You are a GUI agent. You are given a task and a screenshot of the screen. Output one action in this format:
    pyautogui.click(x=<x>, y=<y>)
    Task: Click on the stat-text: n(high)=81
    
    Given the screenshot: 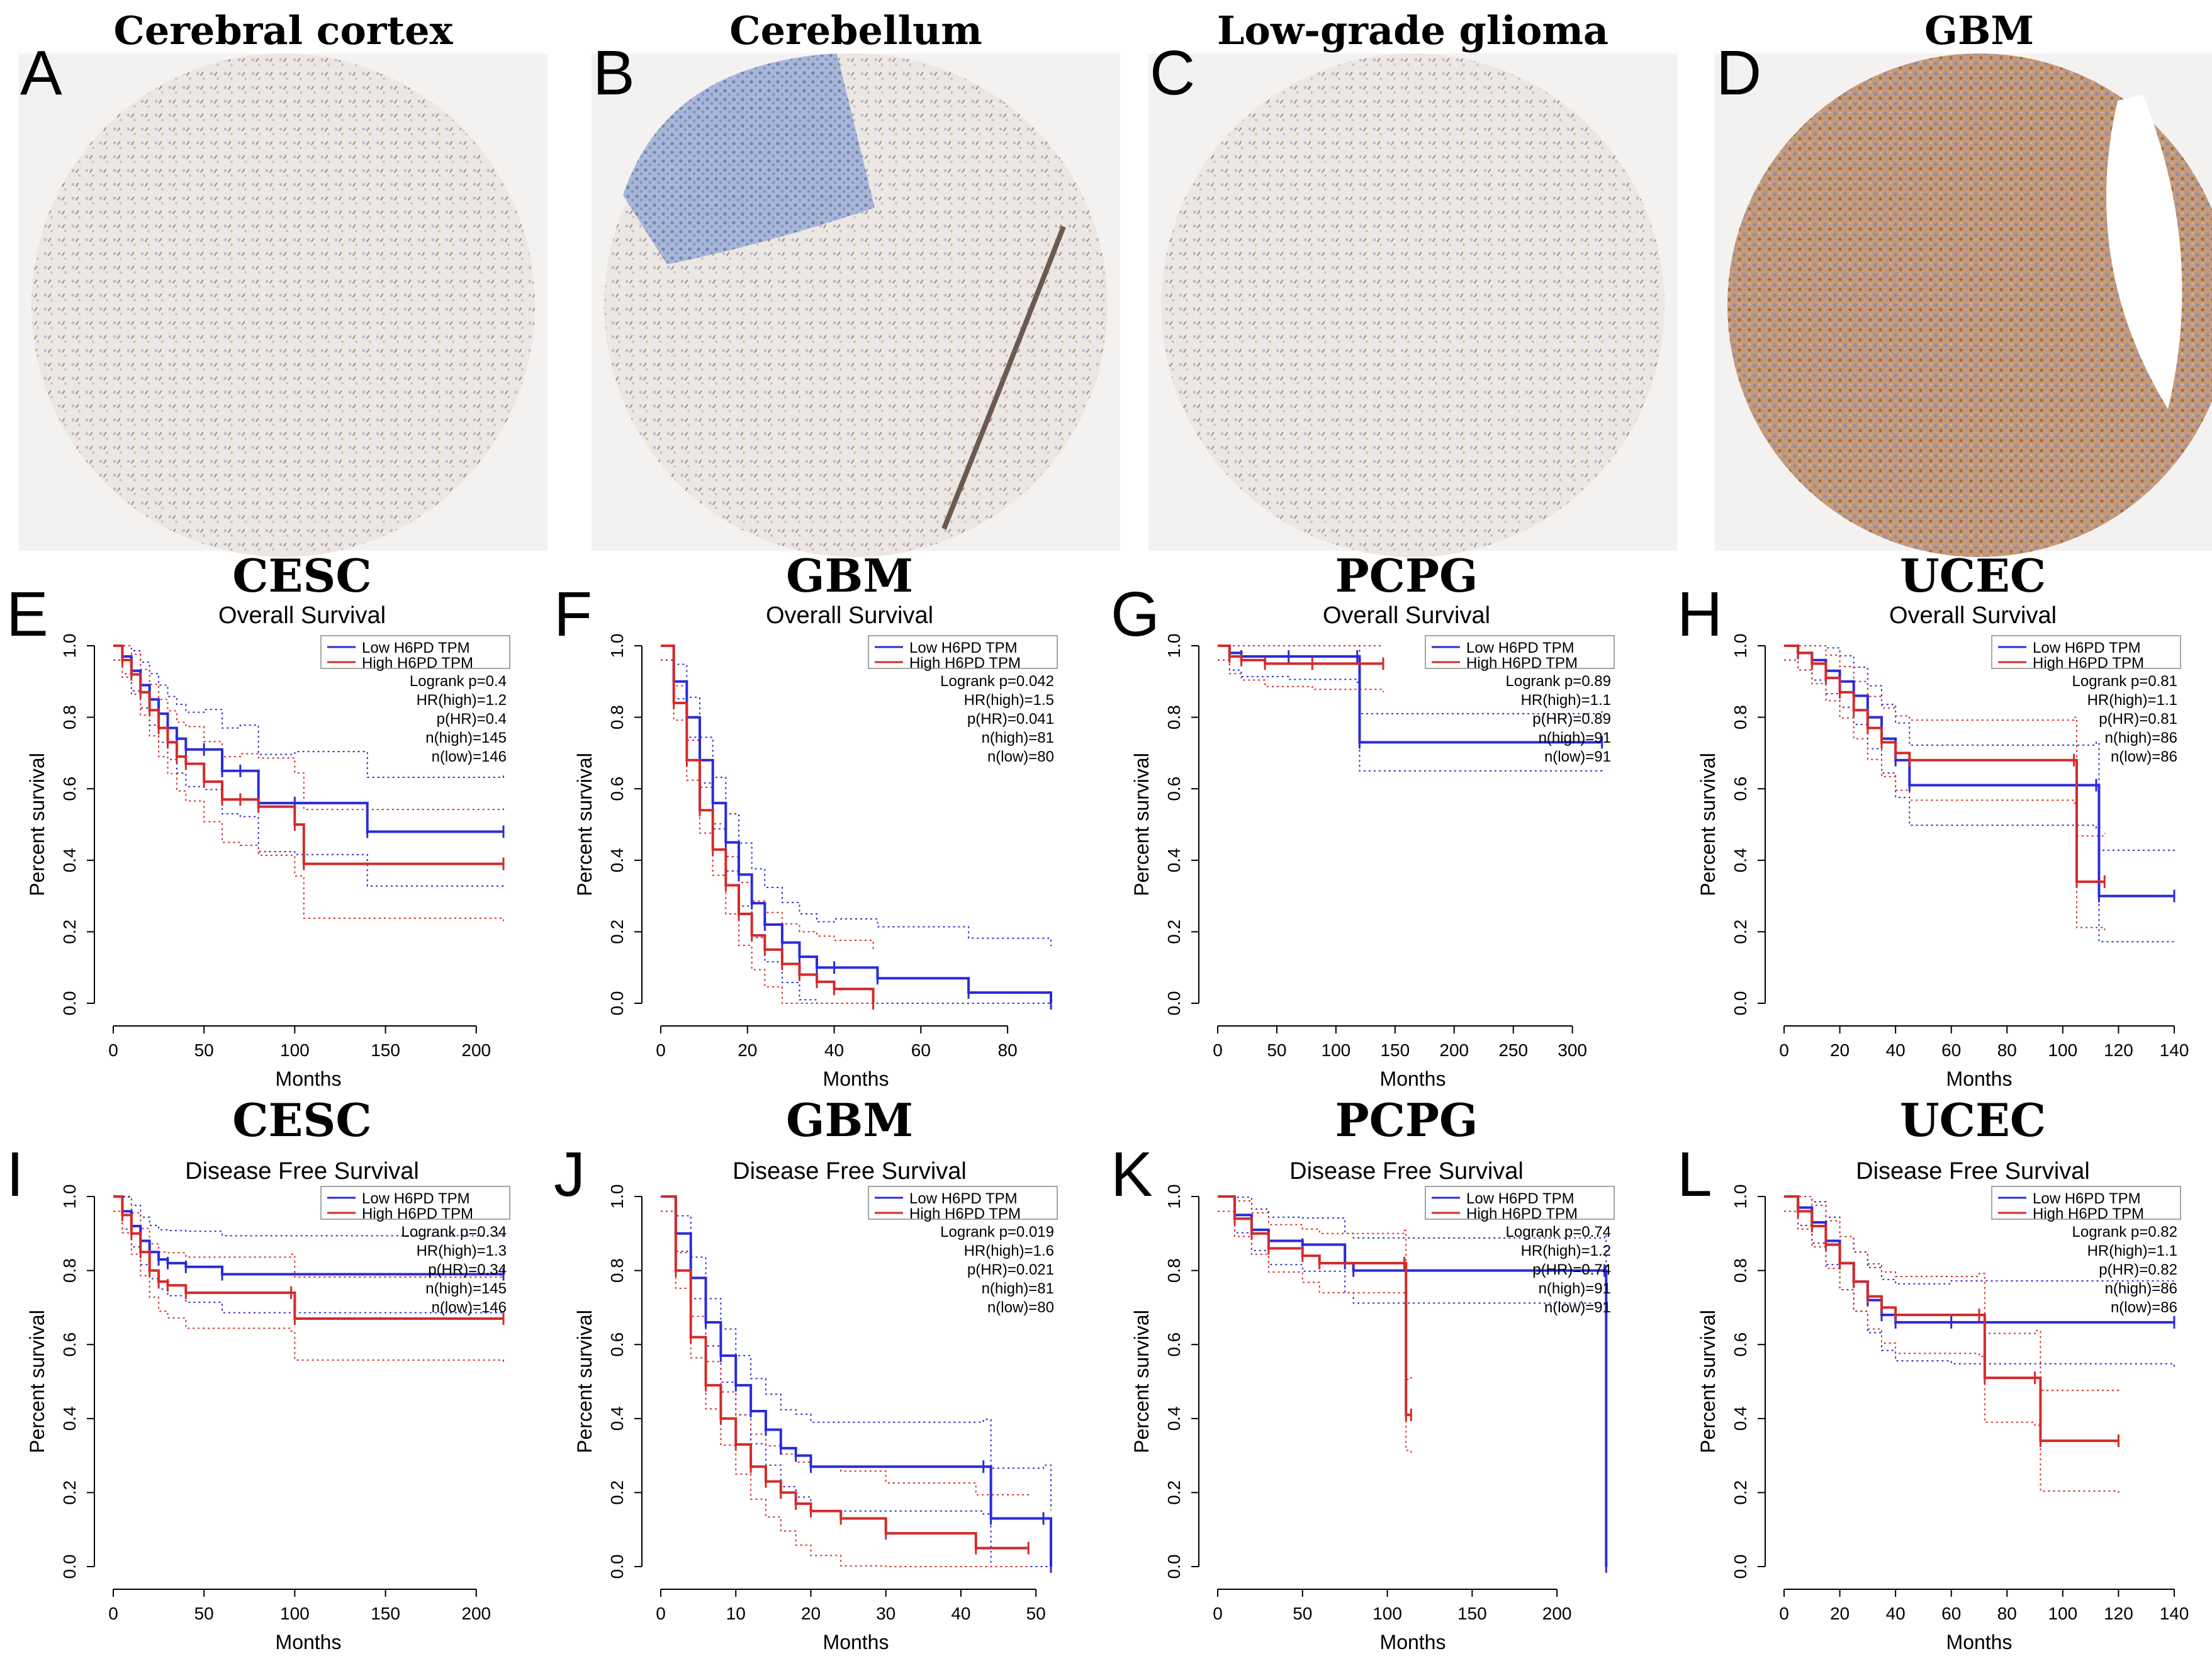 What is the action you would take?
    pyautogui.click(x=1018, y=1288)
    